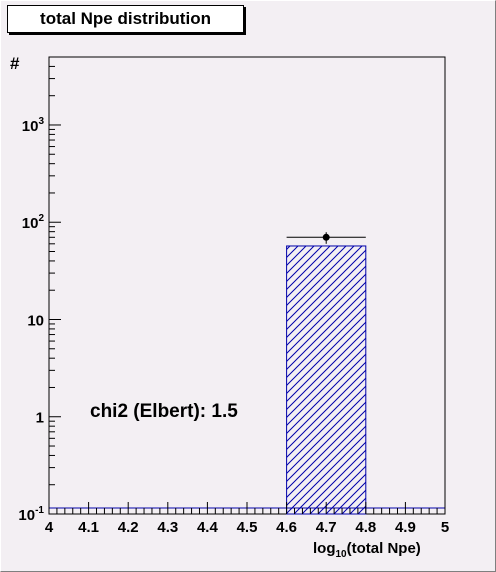 The height and width of the screenshot is (572, 496). I want to click on y-tick-base-2: 10, so click(35, 320).